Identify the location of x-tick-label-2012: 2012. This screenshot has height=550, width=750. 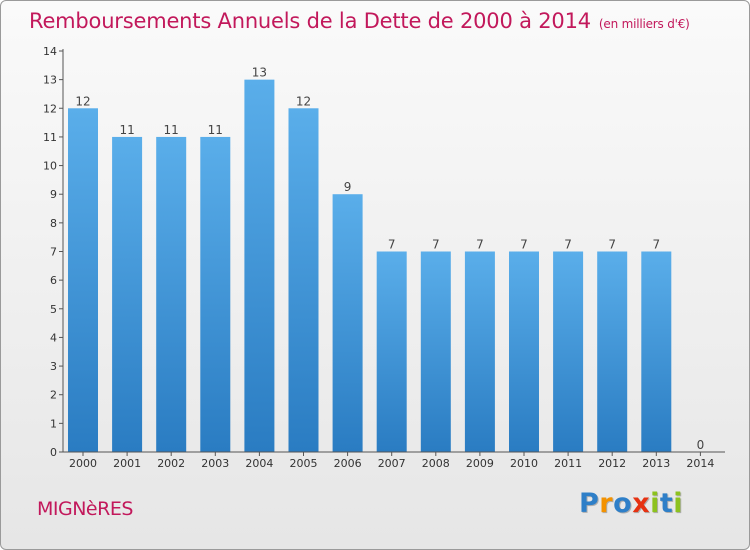
(612, 463).